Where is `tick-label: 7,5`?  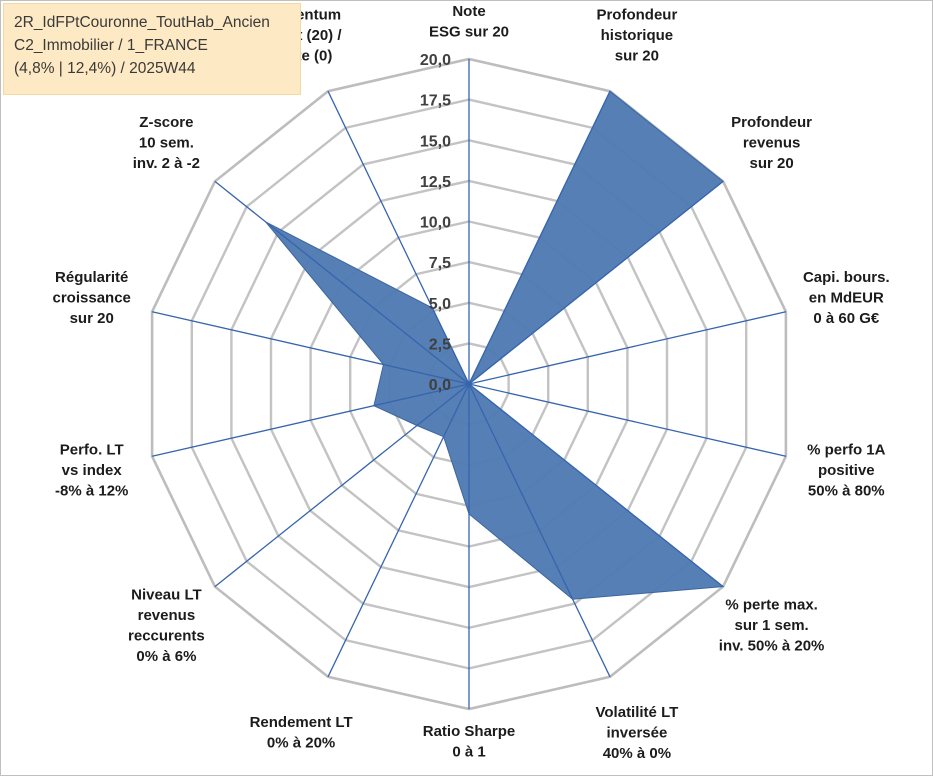 tick-label: 7,5 is located at coordinates (440, 263).